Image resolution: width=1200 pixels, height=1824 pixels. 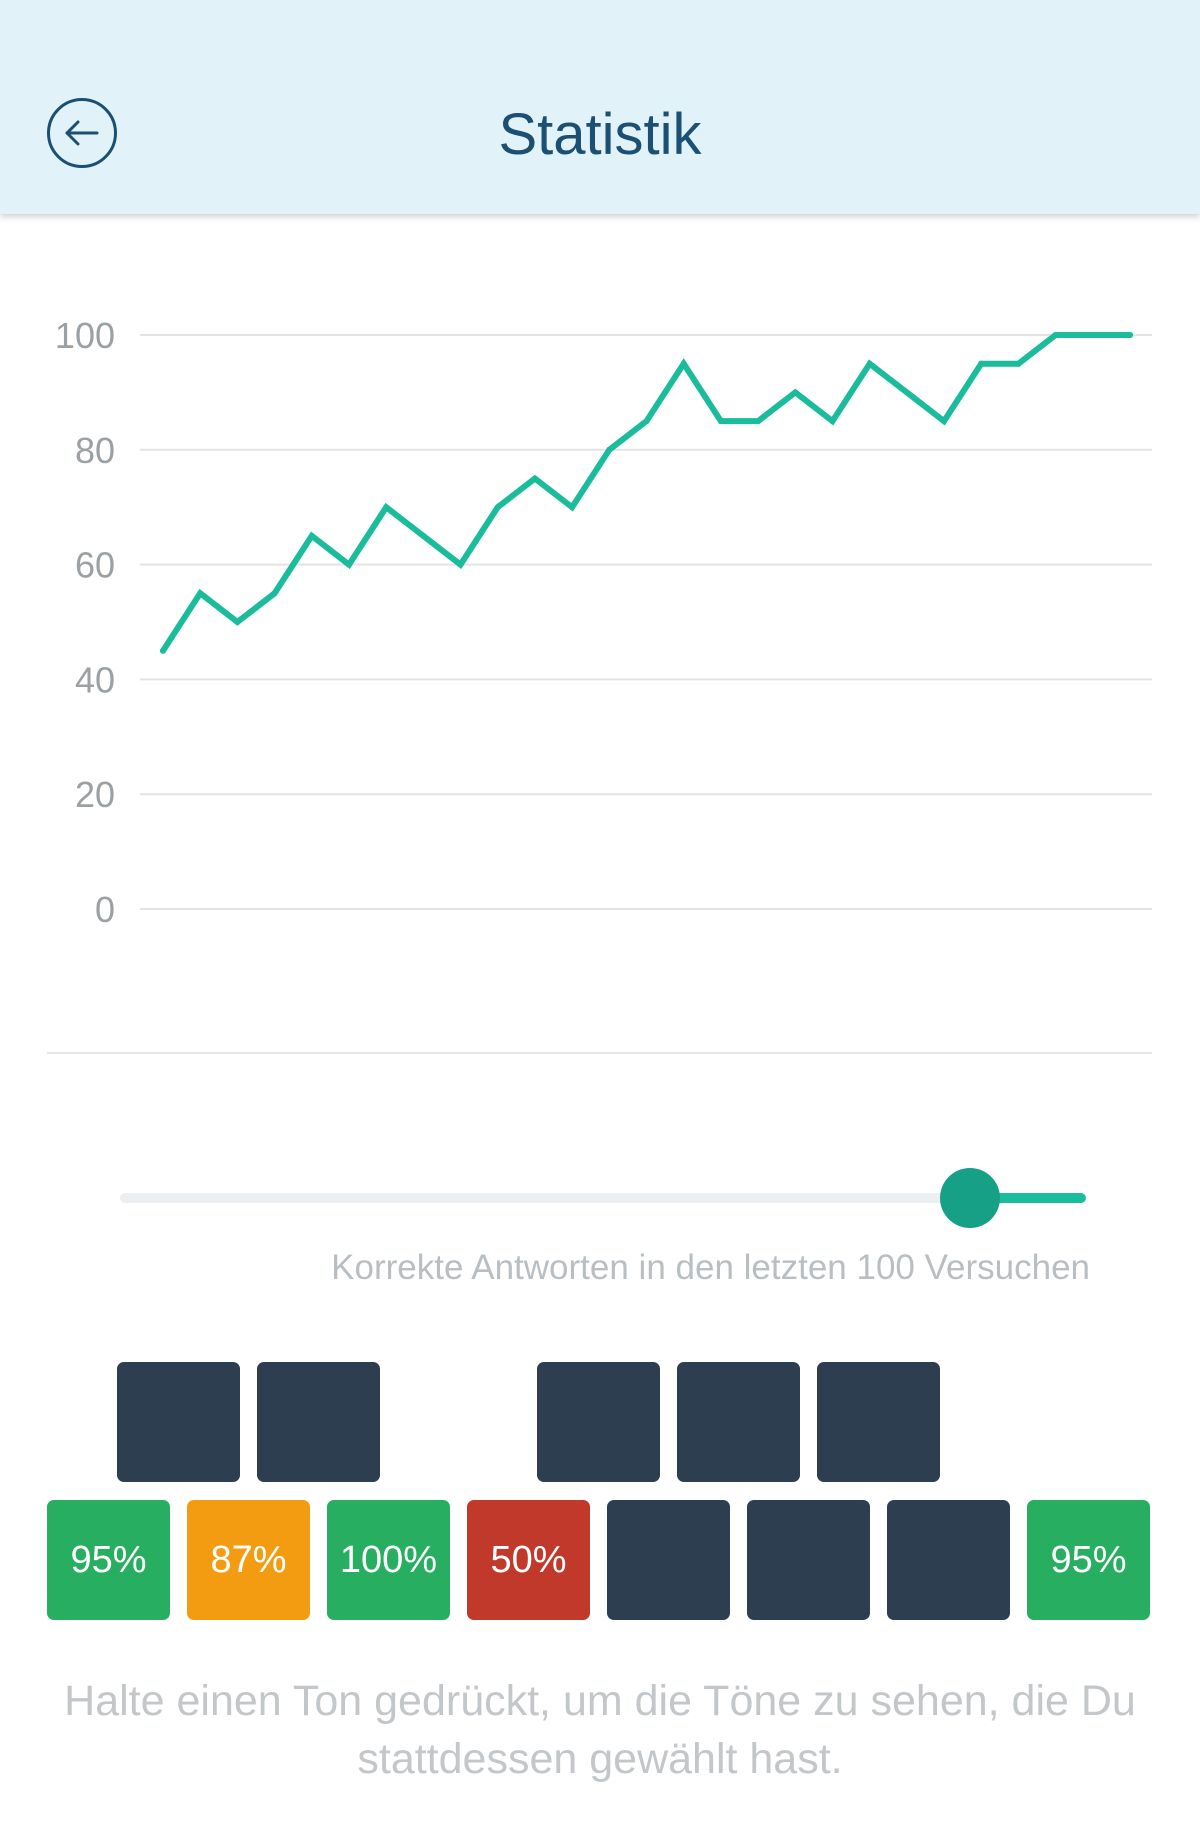 I want to click on divider, so click(x=599, y=1053).